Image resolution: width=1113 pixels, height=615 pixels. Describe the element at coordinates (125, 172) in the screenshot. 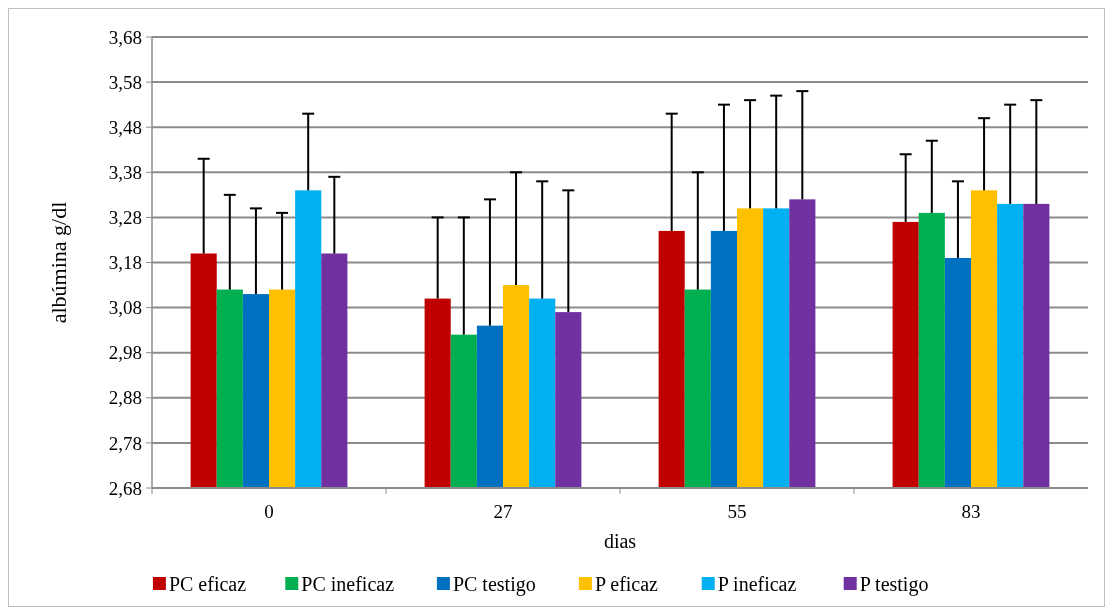

I see `y-tick-label: 3,38` at that location.